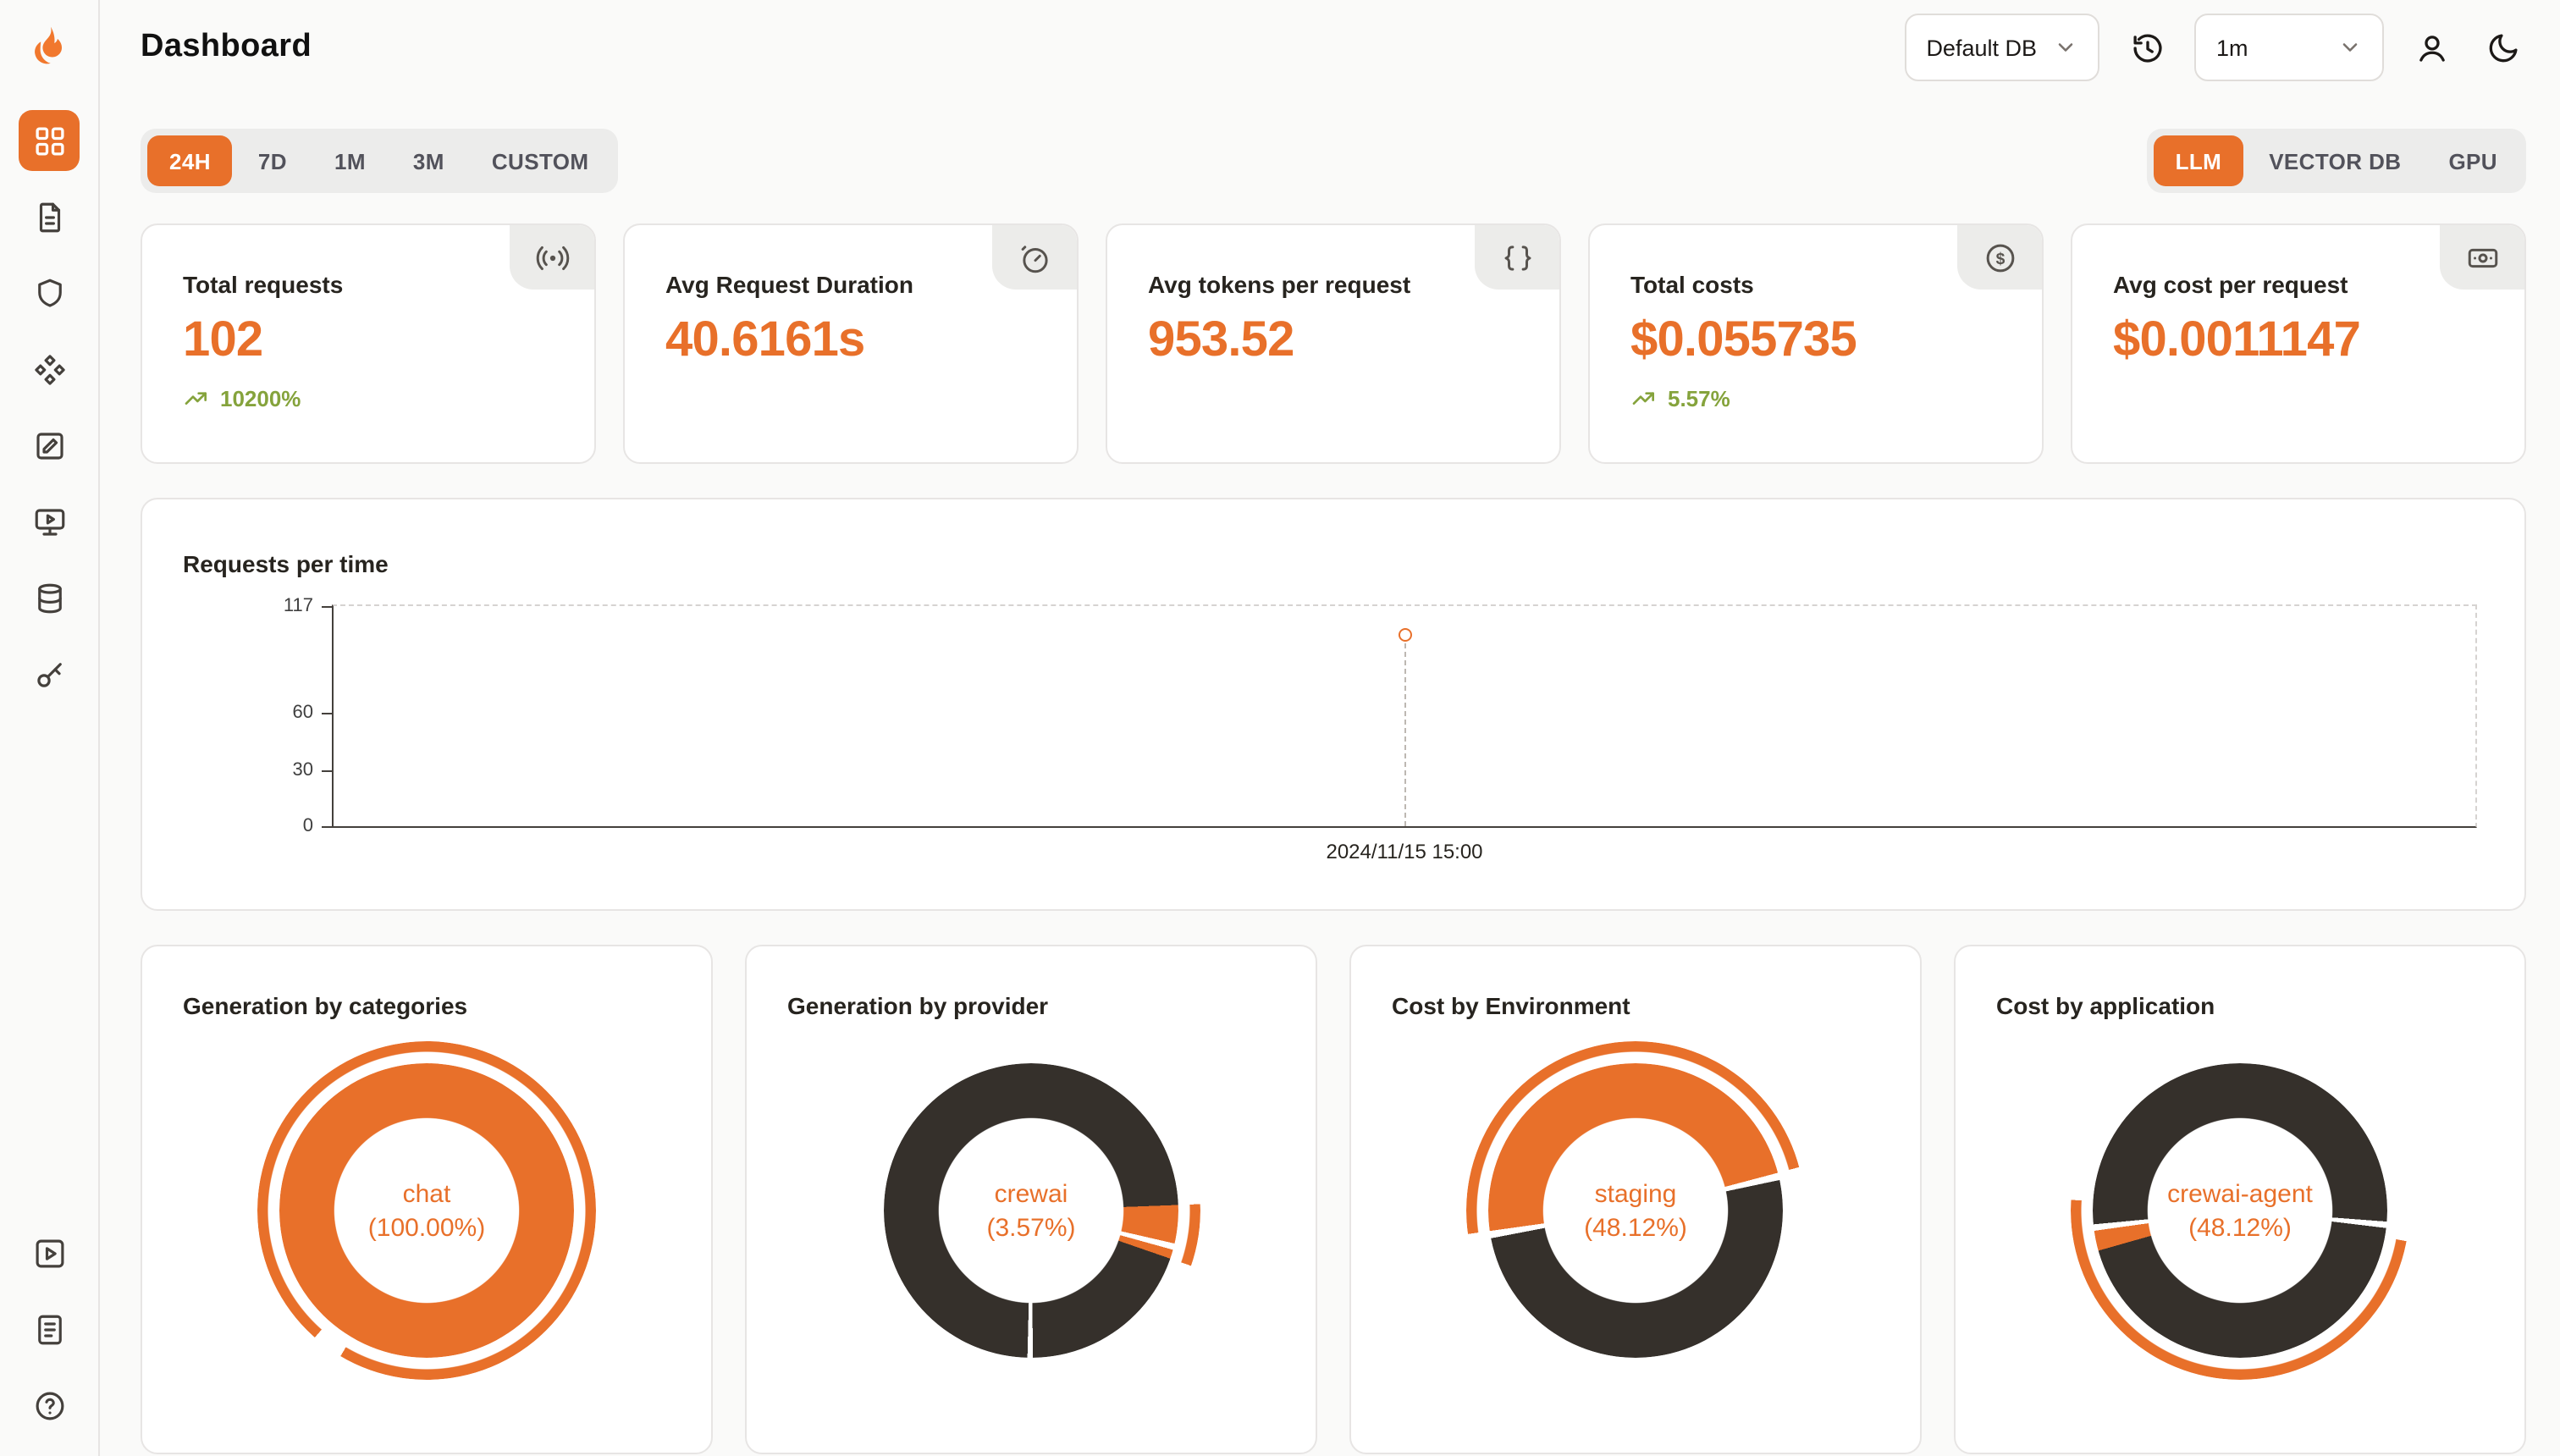  I want to click on stat-value: 953.52, so click(1221, 340).